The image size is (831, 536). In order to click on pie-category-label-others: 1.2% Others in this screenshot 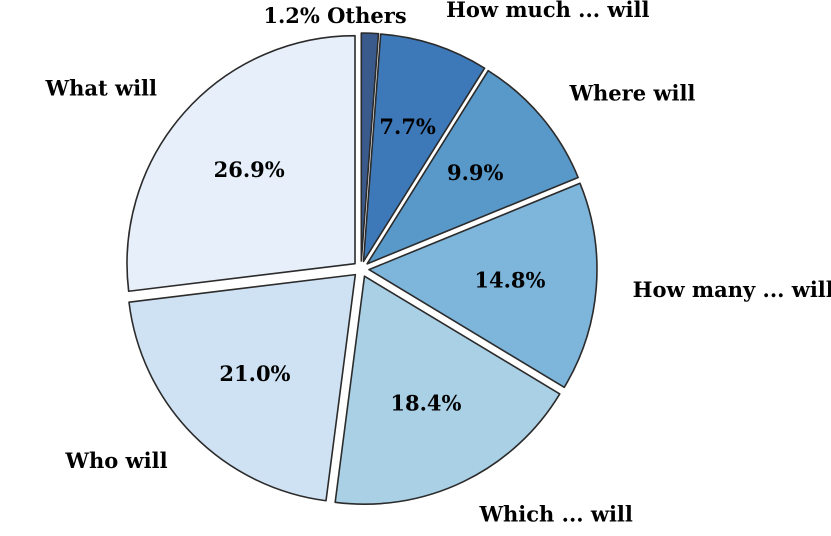, I will do `click(334, 15)`.